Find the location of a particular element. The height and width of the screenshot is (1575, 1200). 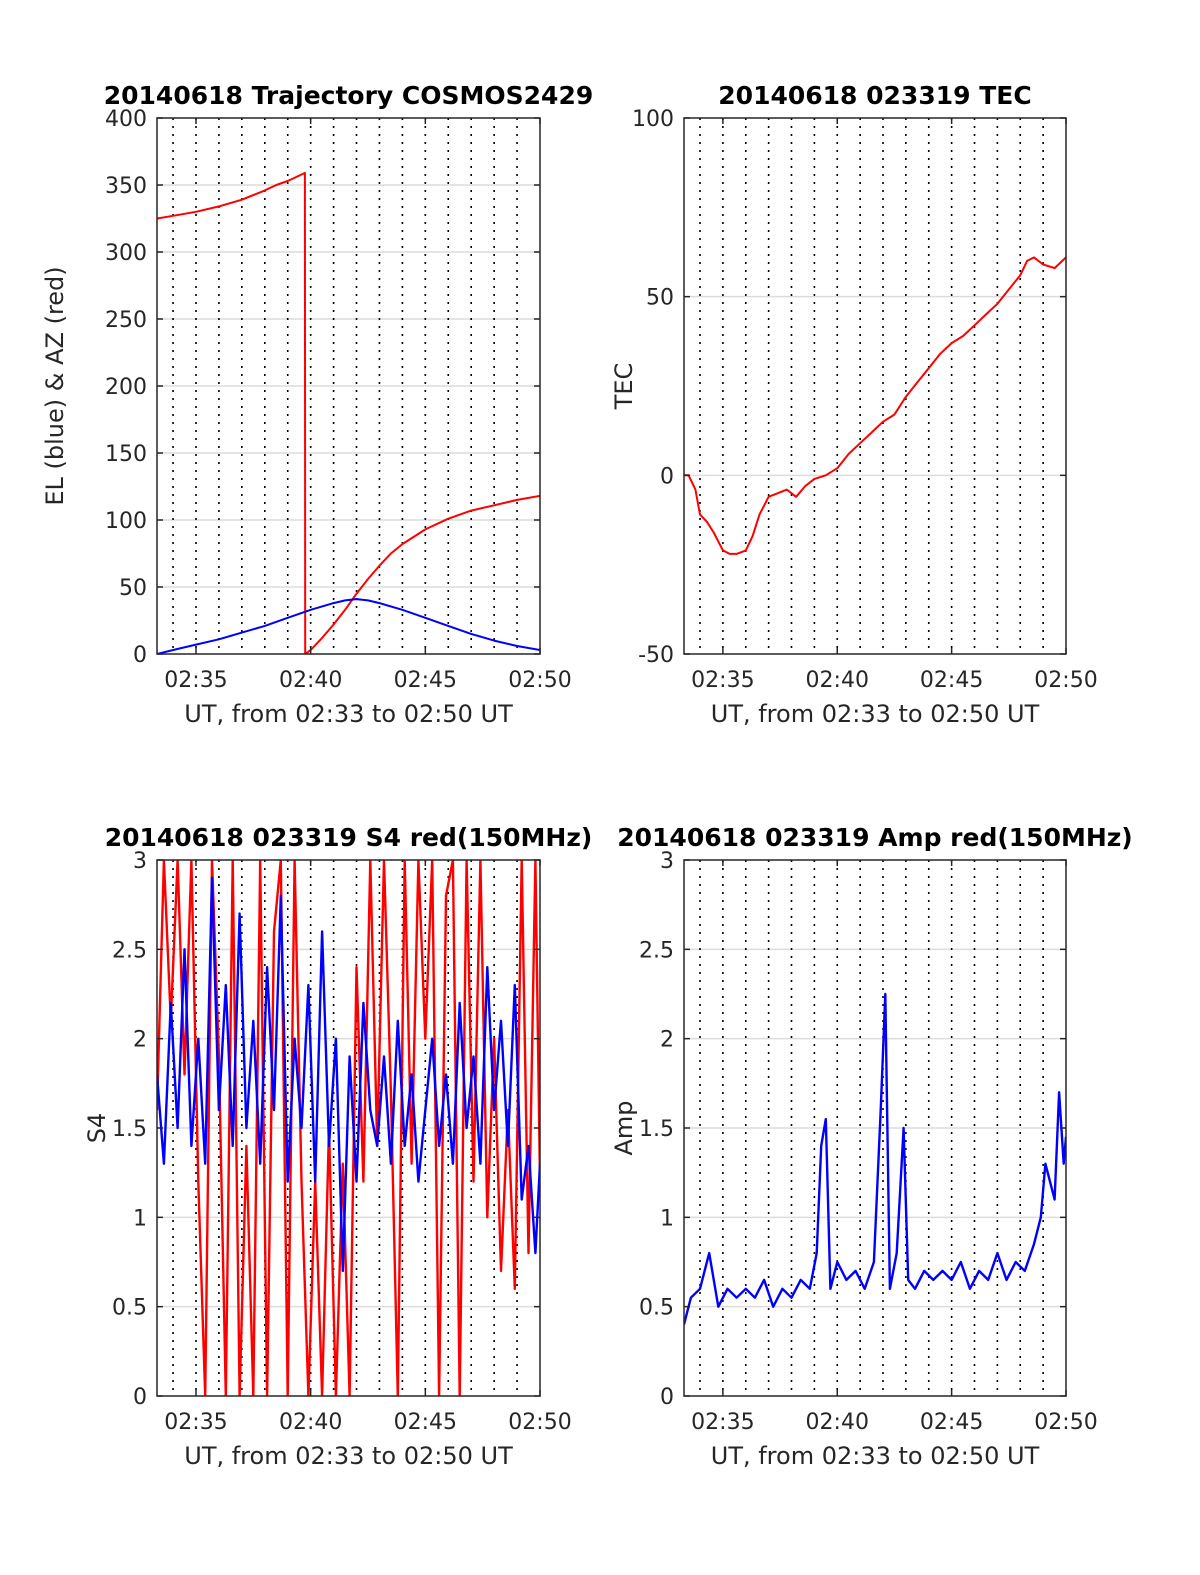

trajectory-series-1-line is located at coordinates (348, 626).